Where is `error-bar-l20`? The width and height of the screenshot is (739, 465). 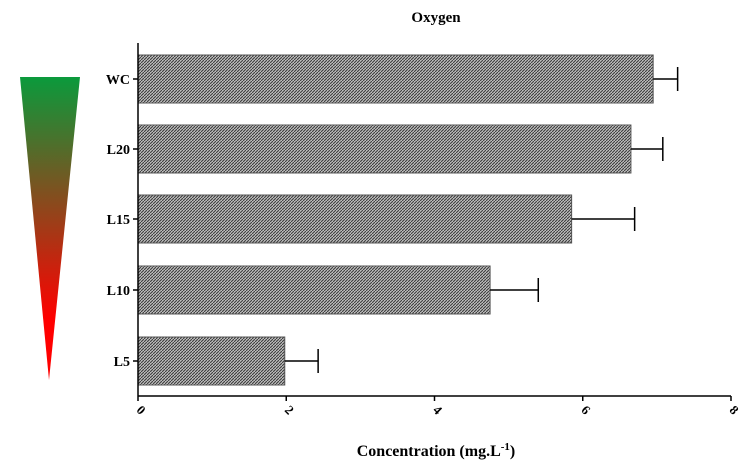 error-bar-l20 is located at coordinates (647, 149).